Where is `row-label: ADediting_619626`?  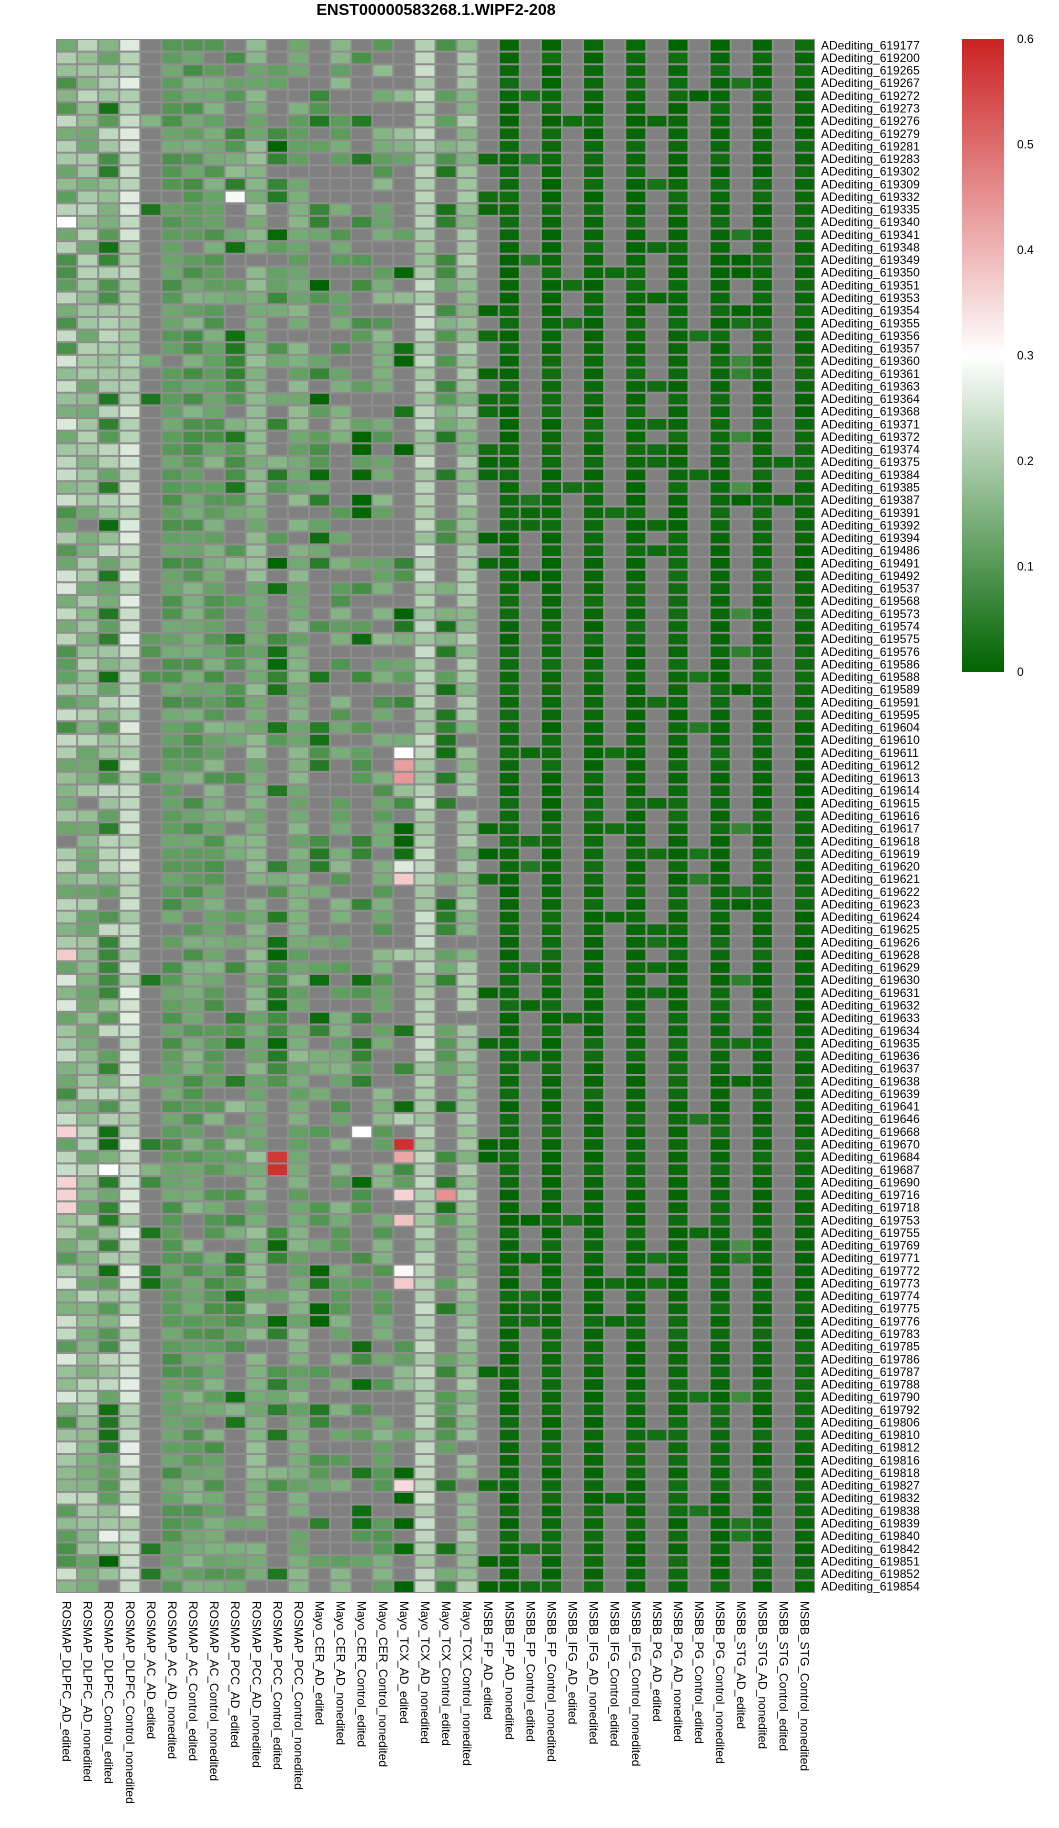
row-label: ADediting_619626 is located at coordinates (870, 942).